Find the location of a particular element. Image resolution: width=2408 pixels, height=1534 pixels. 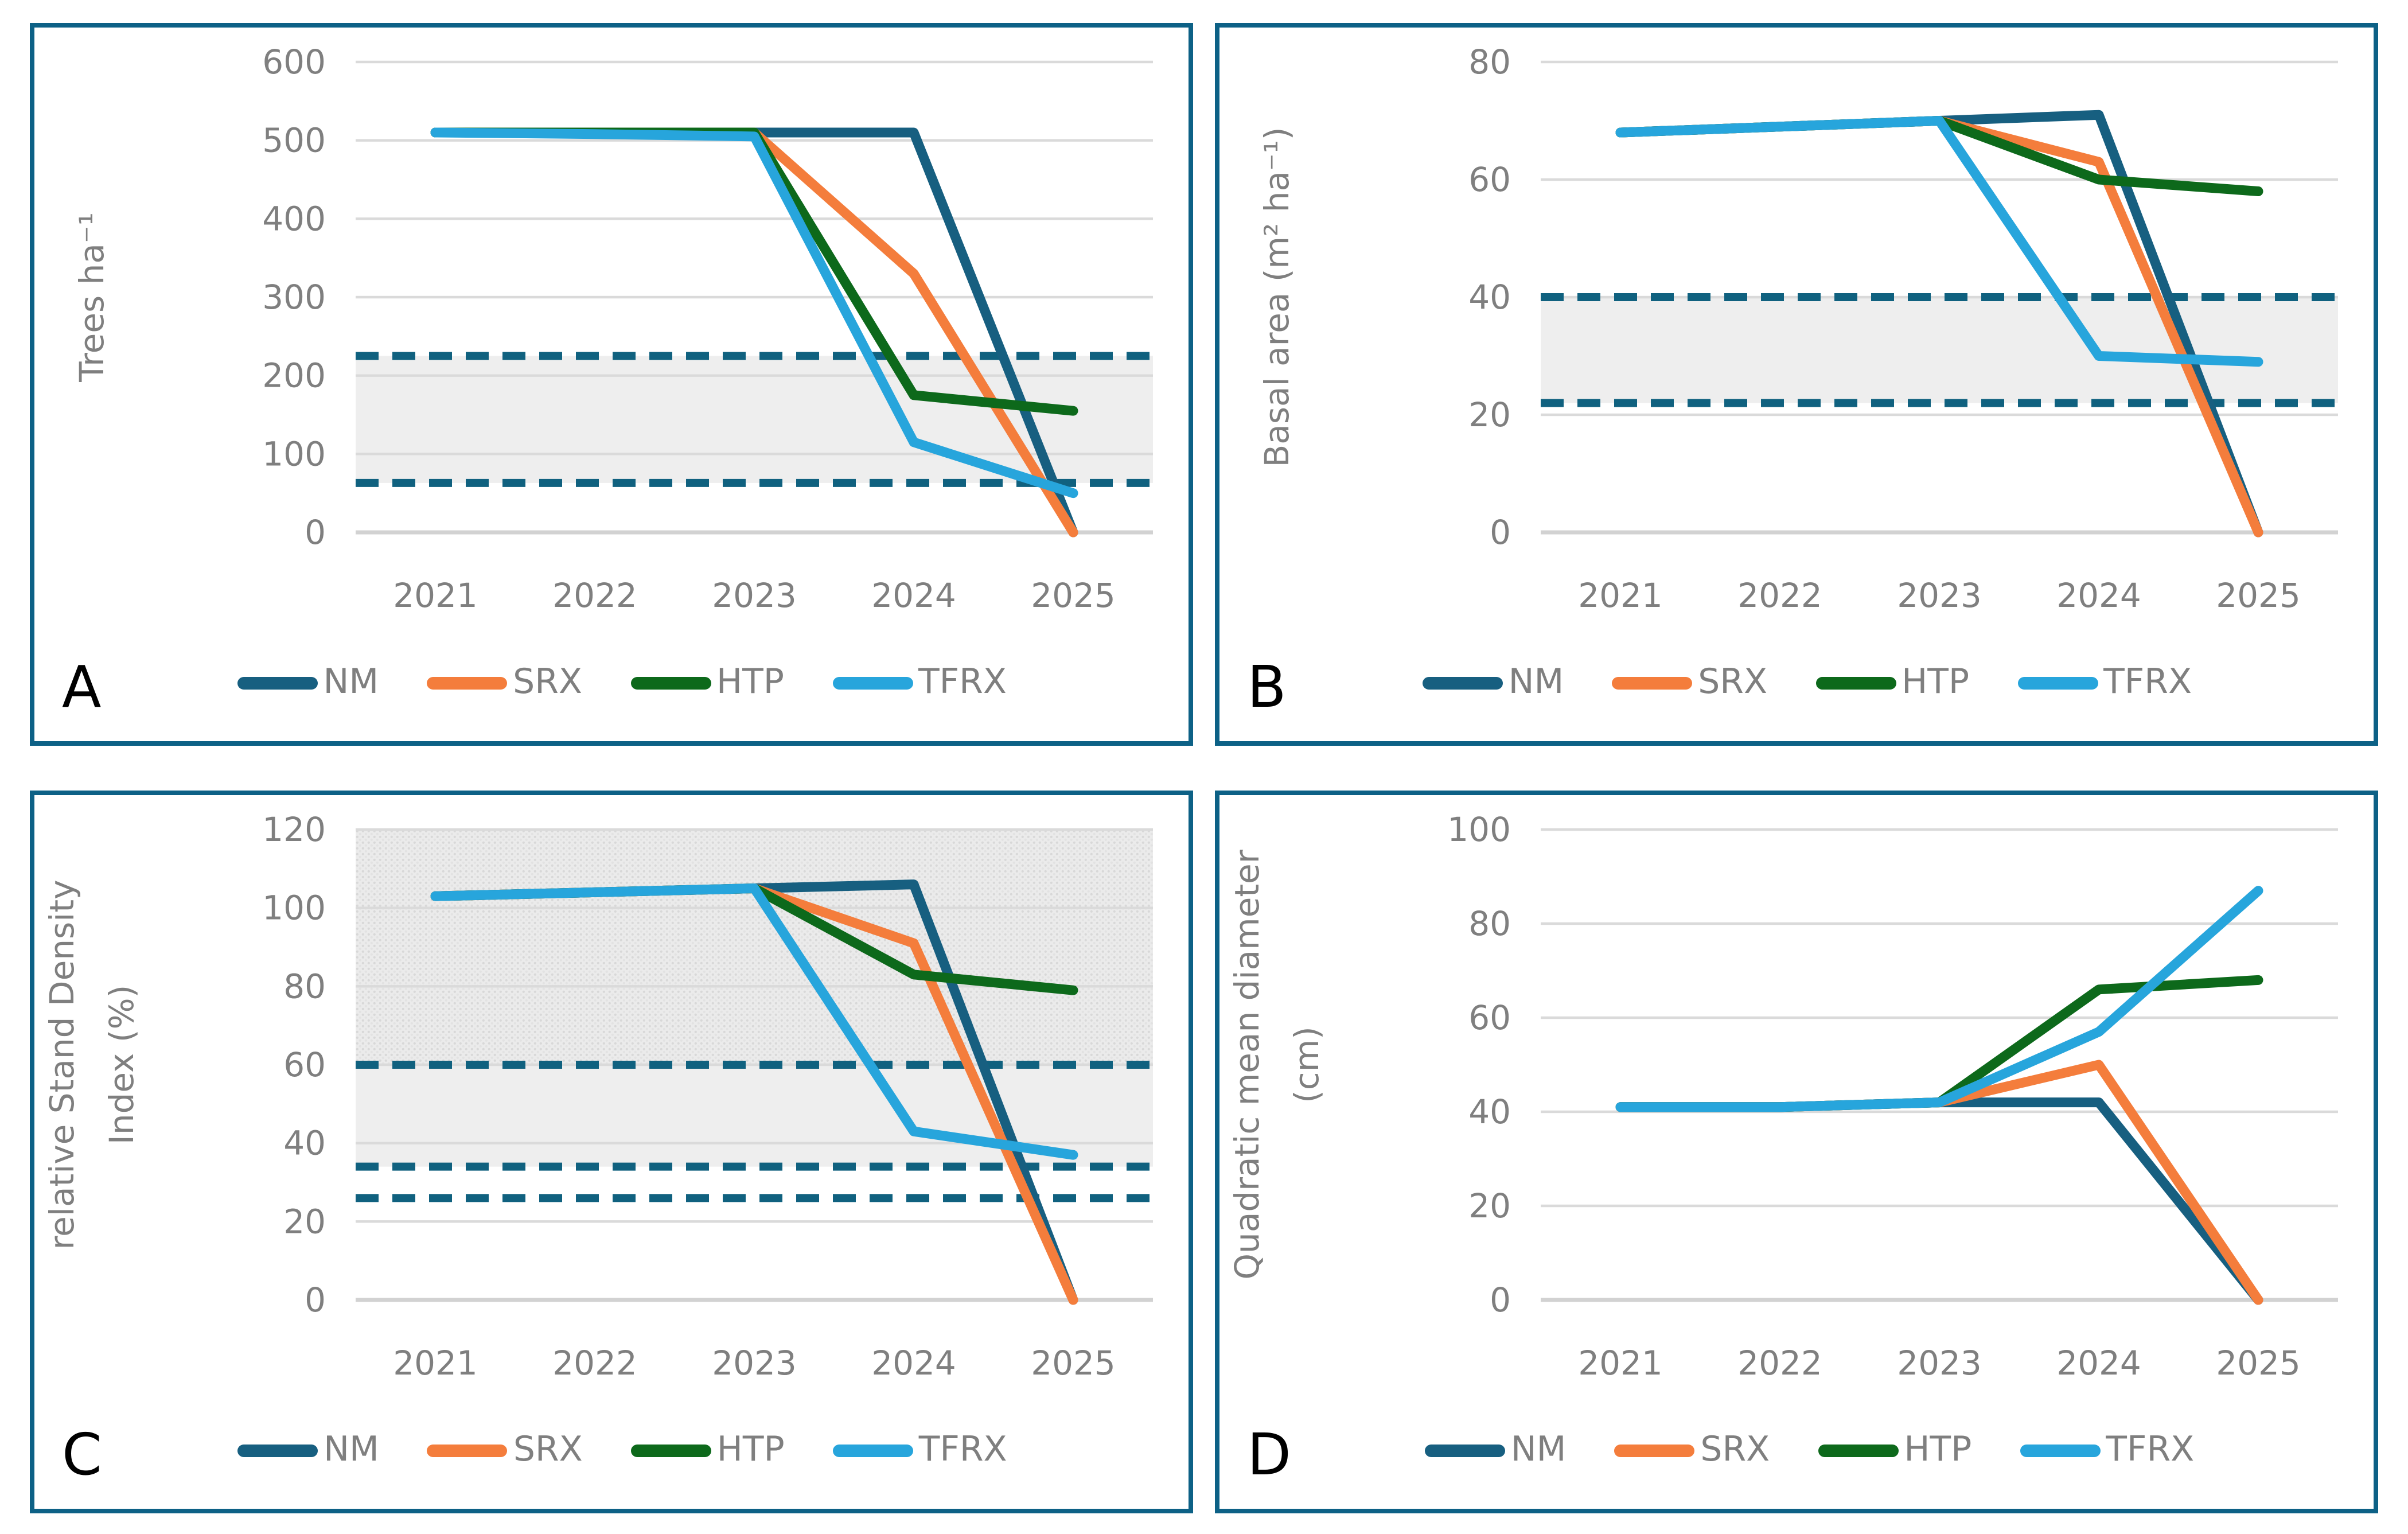

y-tick-label: 400 is located at coordinates (294, 218).